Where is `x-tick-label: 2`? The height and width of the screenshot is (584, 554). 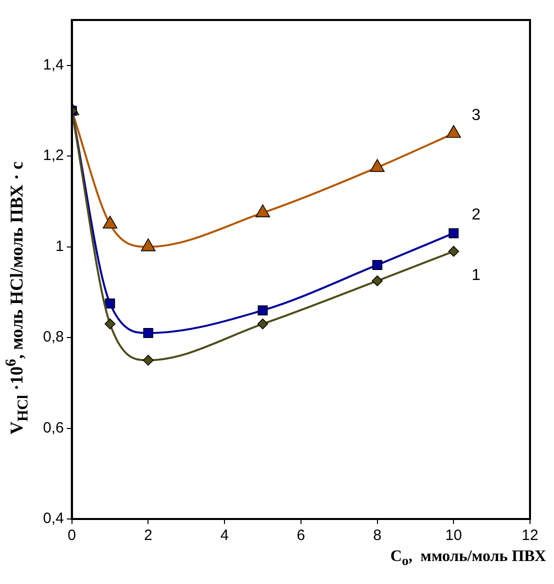 x-tick-label: 2 is located at coordinates (148, 535).